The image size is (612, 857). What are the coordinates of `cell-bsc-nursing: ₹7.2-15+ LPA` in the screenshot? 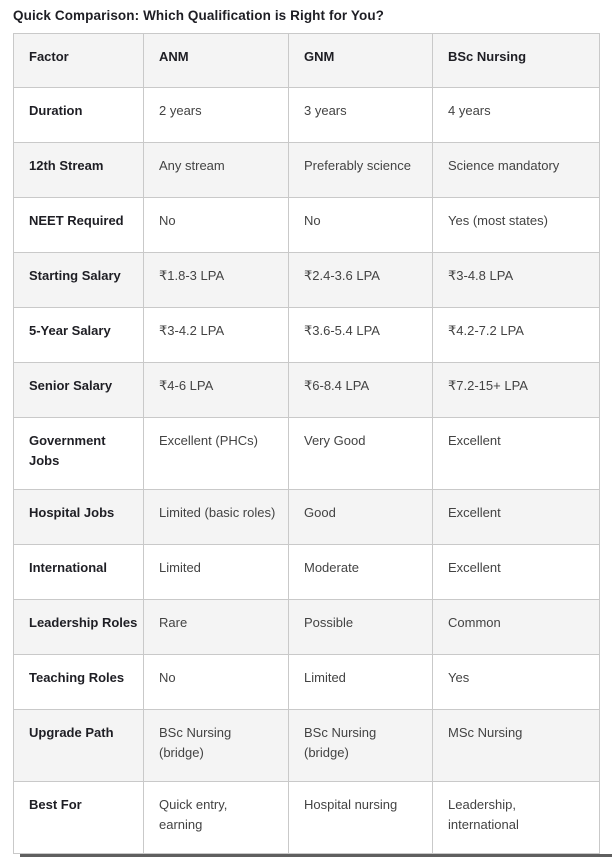 It's located at (516, 390).